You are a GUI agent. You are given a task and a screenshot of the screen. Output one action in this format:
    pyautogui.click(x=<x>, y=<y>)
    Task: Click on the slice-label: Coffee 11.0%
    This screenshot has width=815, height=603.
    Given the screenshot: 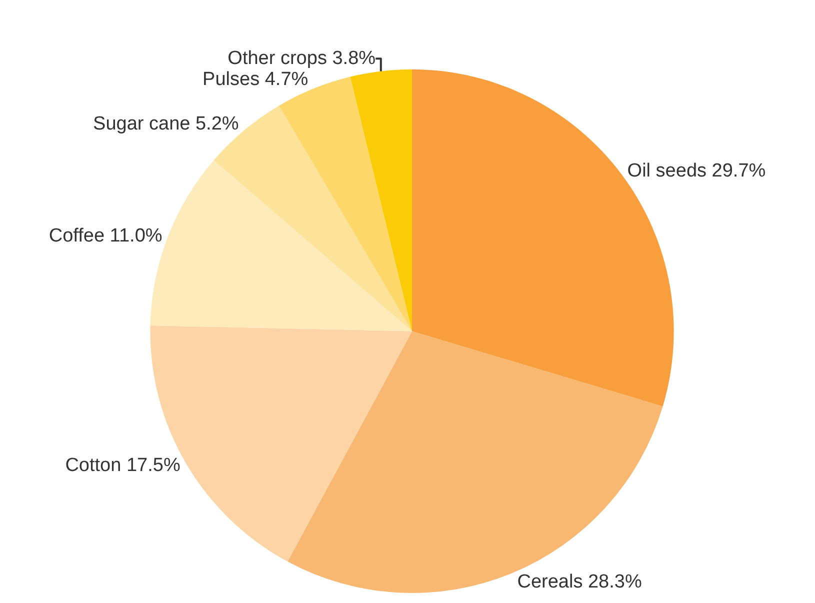 What is the action you would take?
    pyautogui.click(x=105, y=235)
    